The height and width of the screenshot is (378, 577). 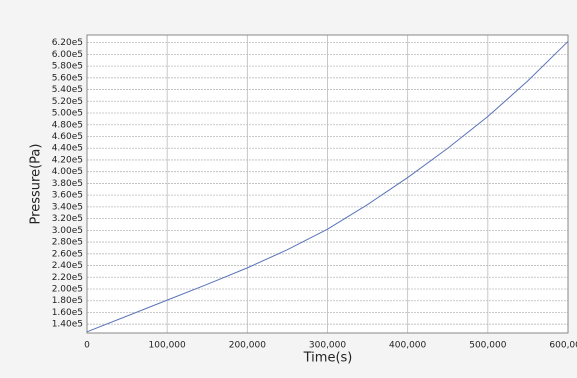 What do you see at coordinates (67, 78) in the screenshot?
I see `y-tick-label: 5.60e5` at bounding box center [67, 78].